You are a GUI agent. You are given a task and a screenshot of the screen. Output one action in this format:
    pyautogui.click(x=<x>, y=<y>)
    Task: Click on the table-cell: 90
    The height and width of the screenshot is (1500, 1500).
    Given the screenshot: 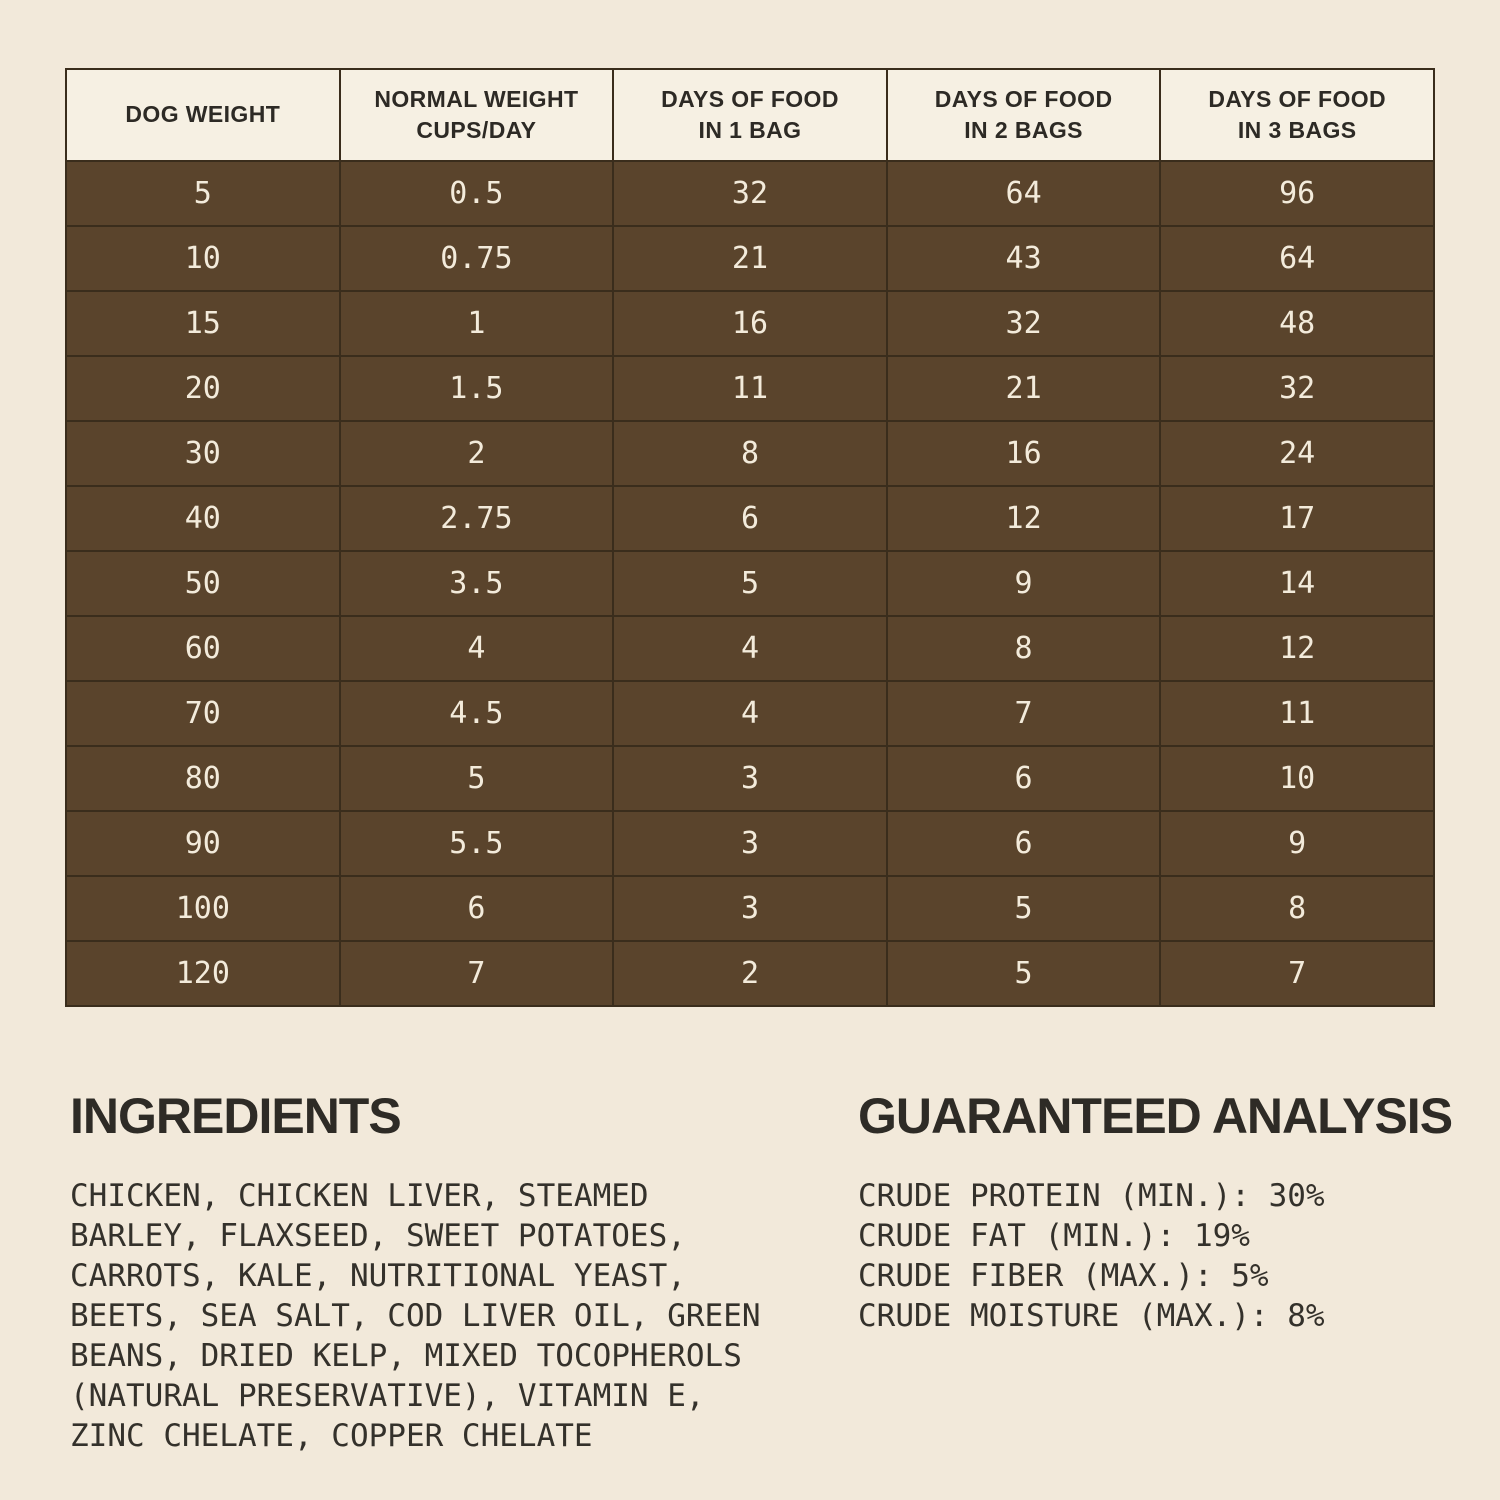 What is the action you would take?
    pyautogui.click(x=203, y=843)
    